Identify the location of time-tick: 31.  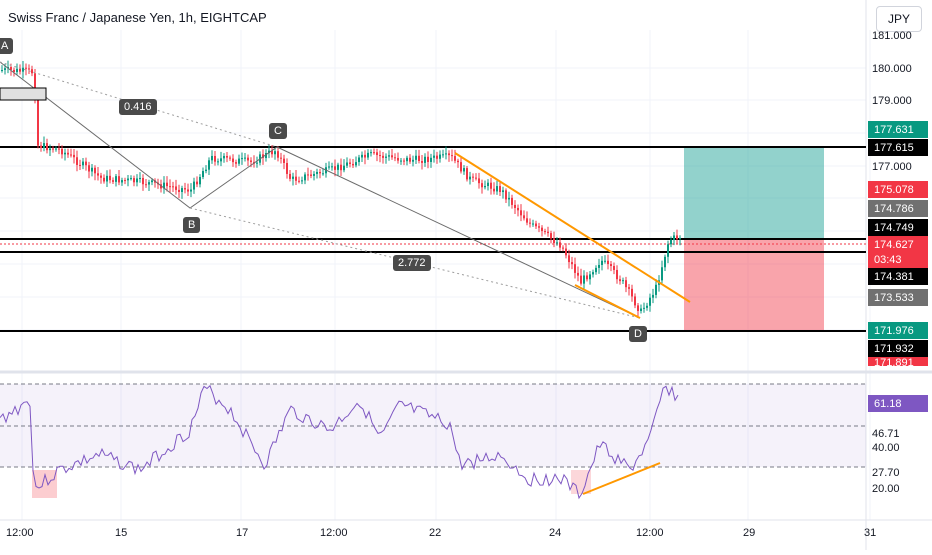
(870, 533).